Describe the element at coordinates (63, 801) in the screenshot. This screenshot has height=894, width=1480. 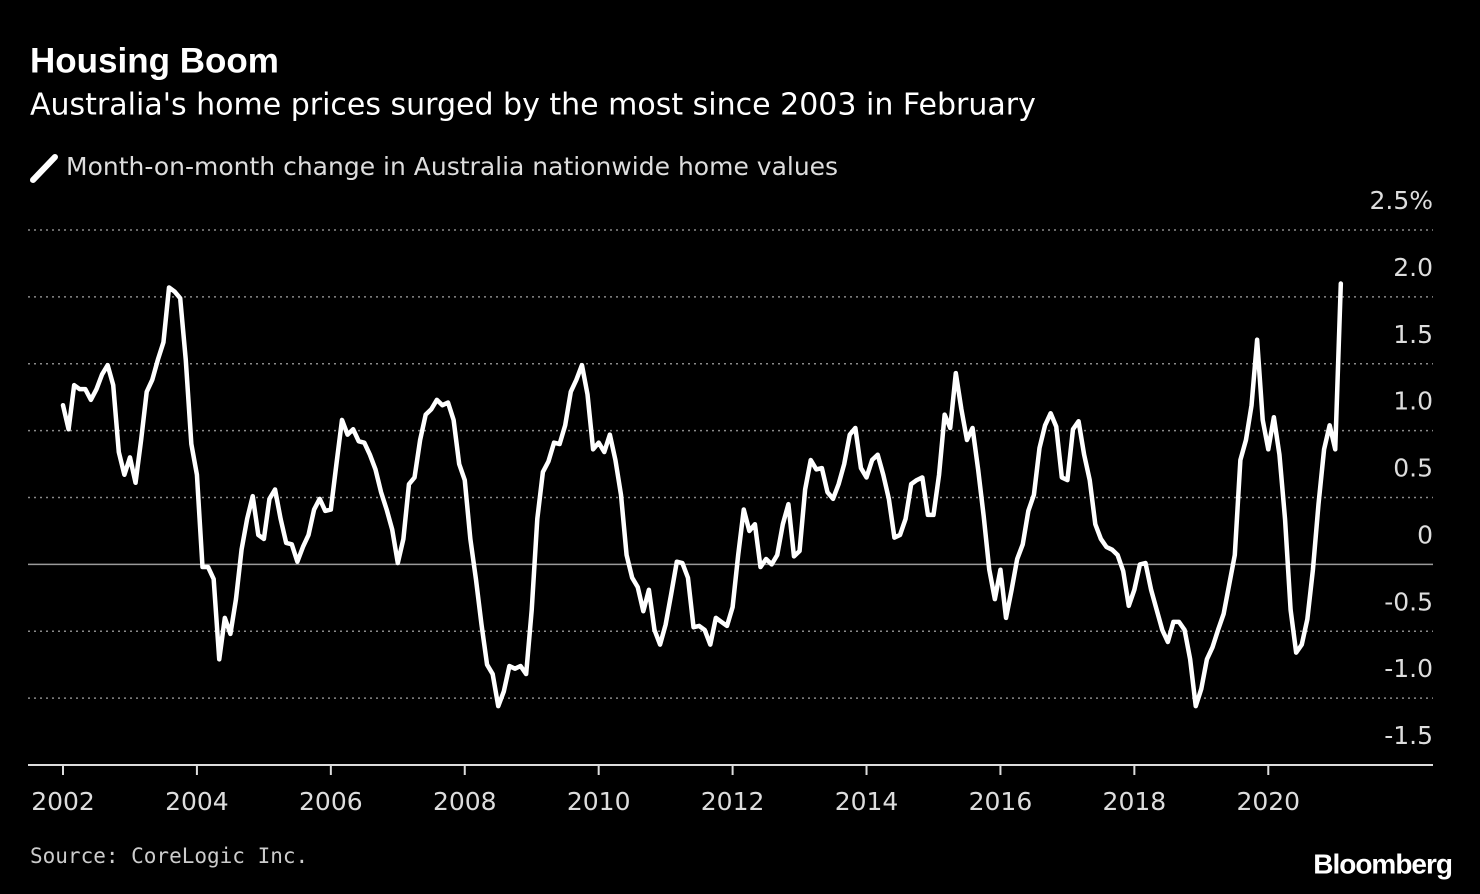
I see `x-tick-label: 2002` at that location.